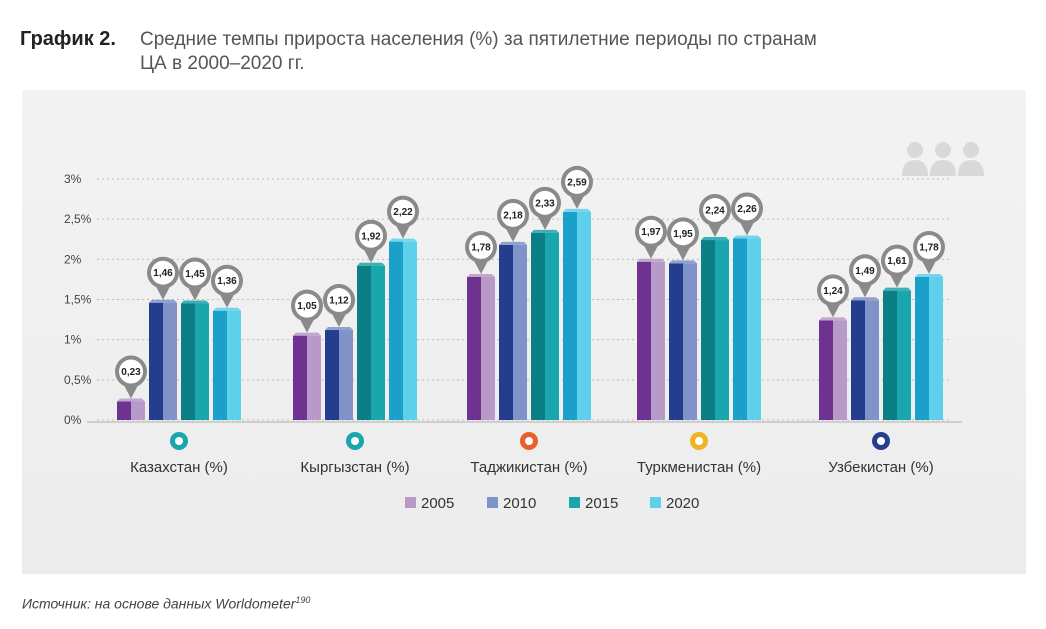 The height and width of the screenshot is (629, 1046). I want to click on y-tick-label: 0,5%, so click(78, 380).